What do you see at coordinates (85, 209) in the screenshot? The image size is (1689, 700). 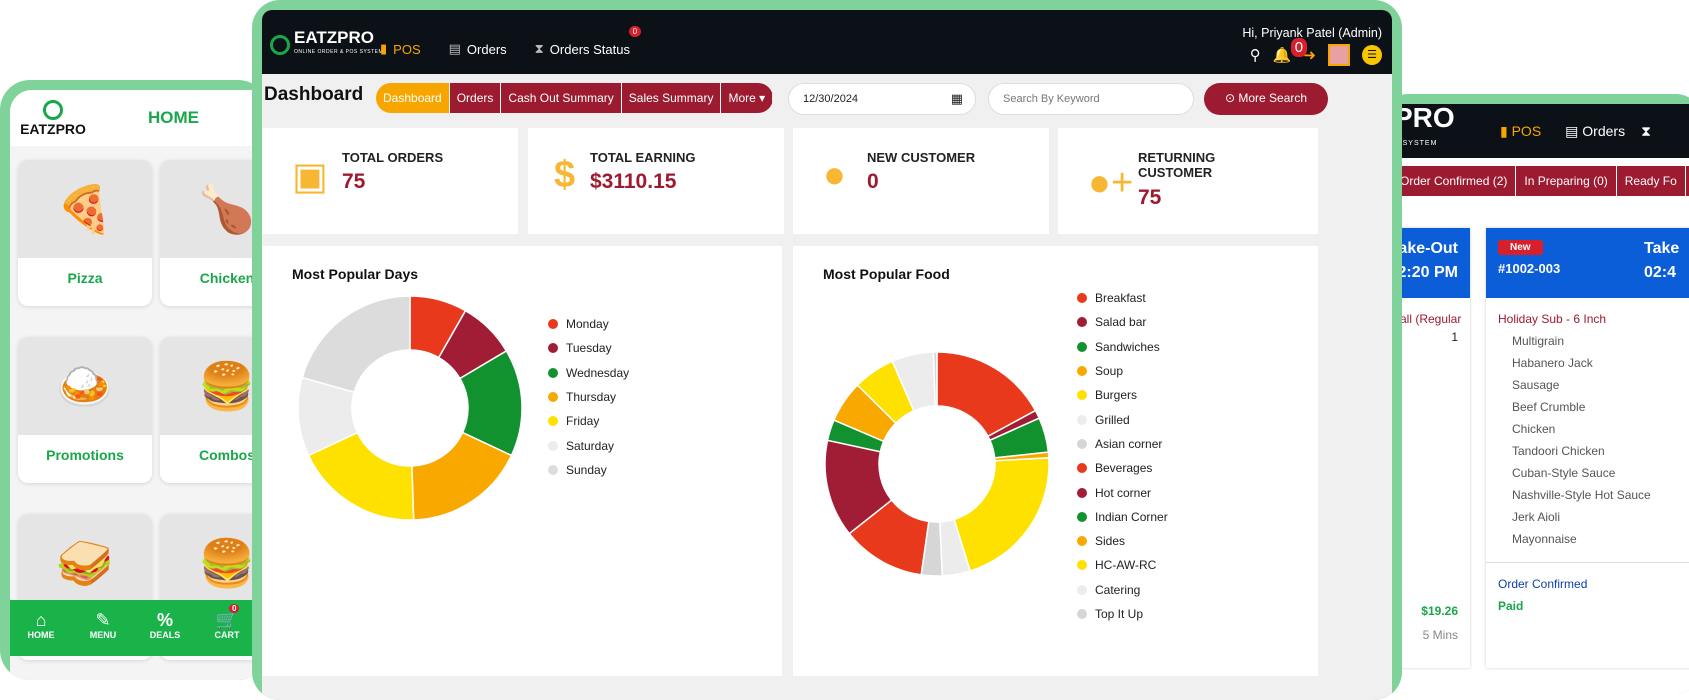 I see `pizza-image: 🍕` at bounding box center [85, 209].